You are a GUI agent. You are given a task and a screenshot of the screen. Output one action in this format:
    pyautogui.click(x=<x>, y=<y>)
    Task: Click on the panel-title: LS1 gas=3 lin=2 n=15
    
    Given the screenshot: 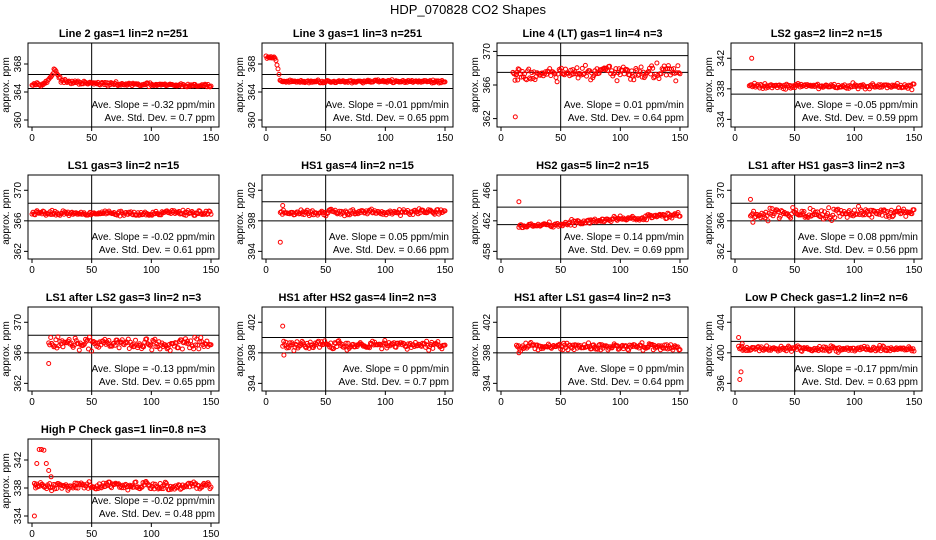 What is the action you would take?
    pyautogui.click(x=124, y=166)
    